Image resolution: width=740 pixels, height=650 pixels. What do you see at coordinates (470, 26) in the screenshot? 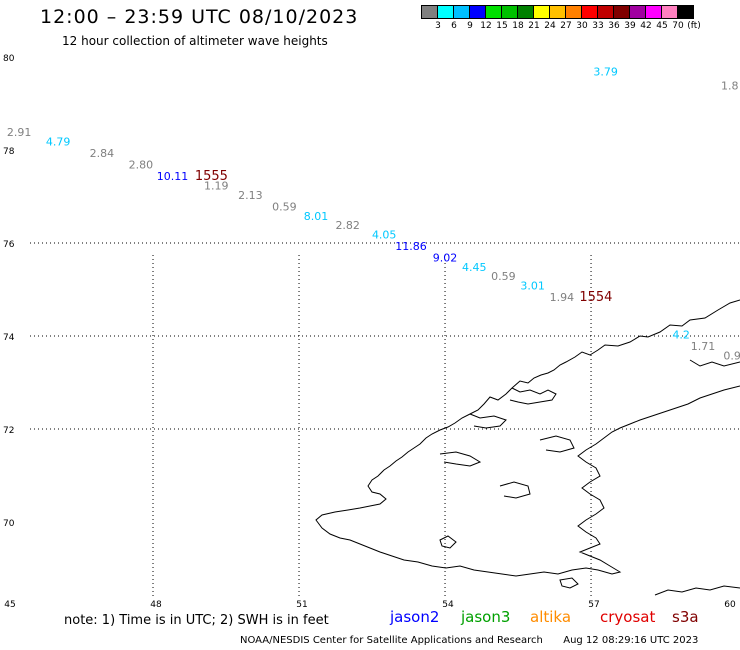
I see `color-scale-label: 9` at bounding box center [470, 26].